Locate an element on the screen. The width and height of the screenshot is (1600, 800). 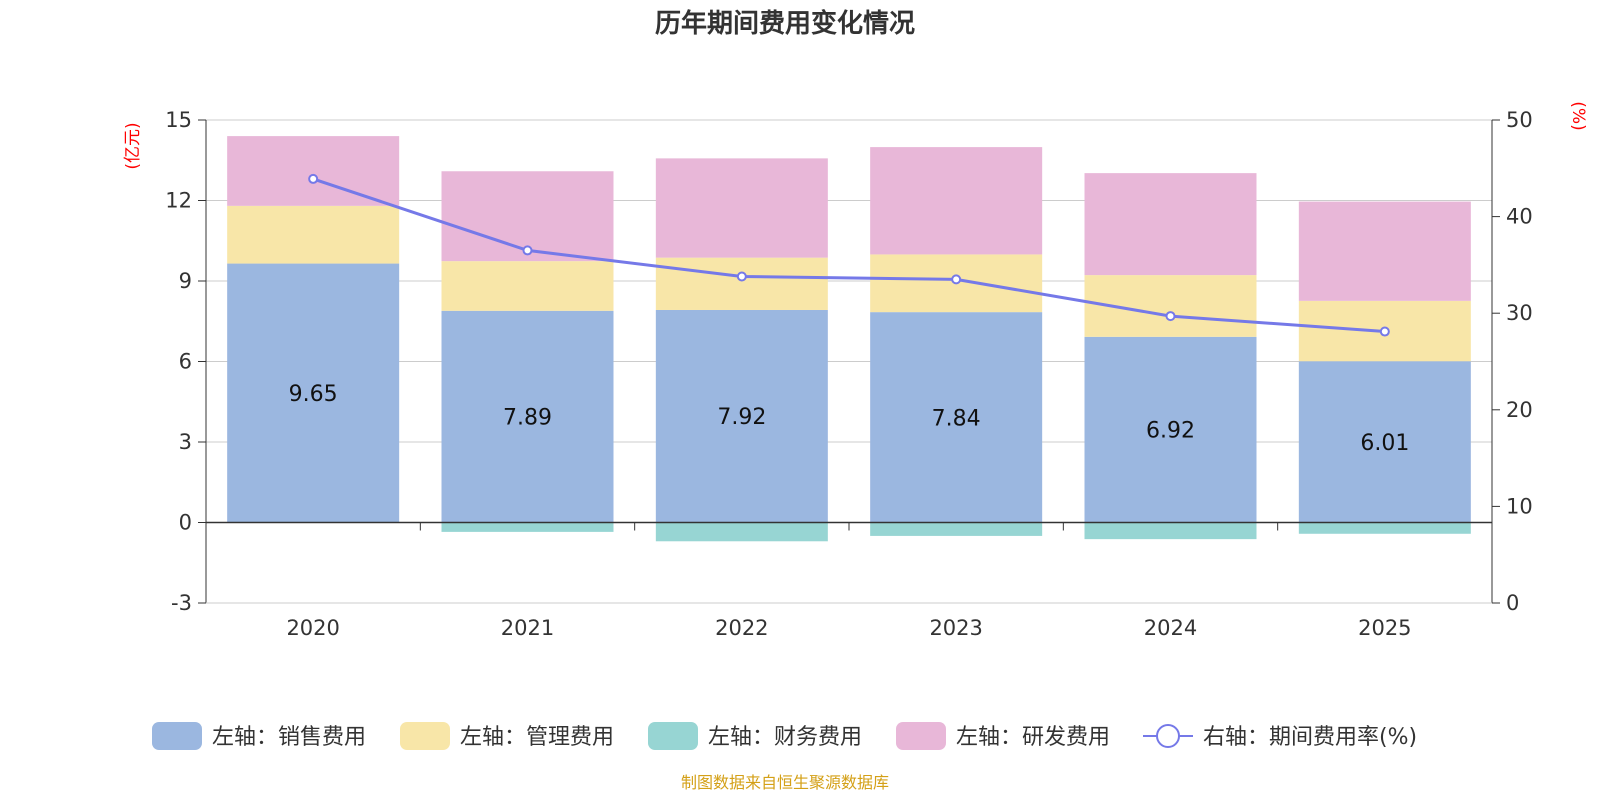
legend-label: 右轴：期间费用率(%) is located at coordinates (1310, 737).